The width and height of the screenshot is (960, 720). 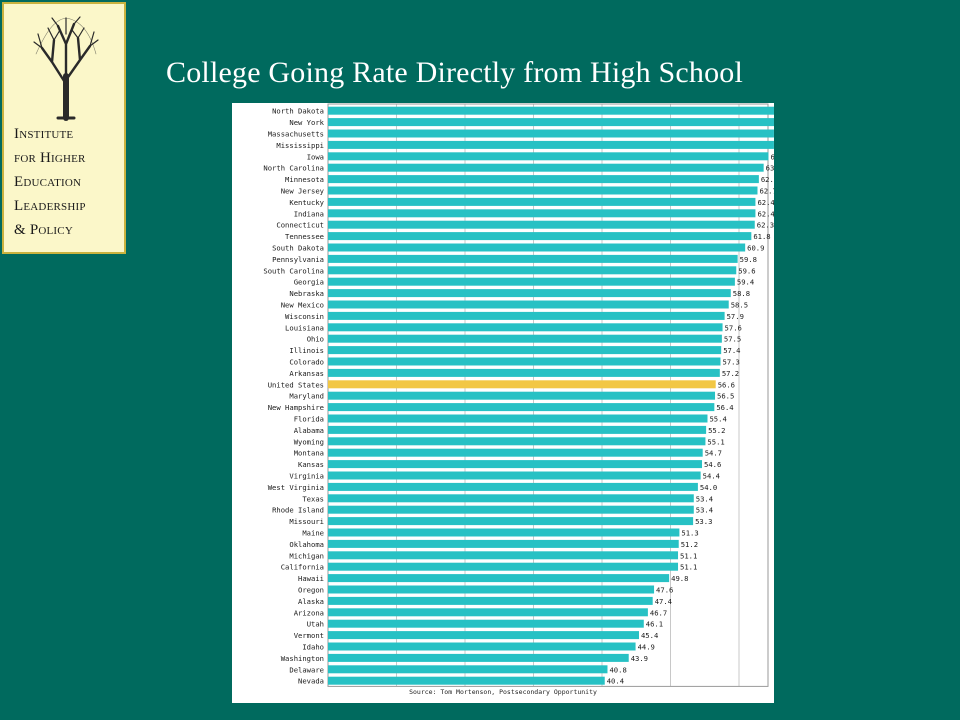 What do you see at coordinates (663, 601) in the screenshot?
I see `value-label: 47.4` at bounding box center [663, 601].